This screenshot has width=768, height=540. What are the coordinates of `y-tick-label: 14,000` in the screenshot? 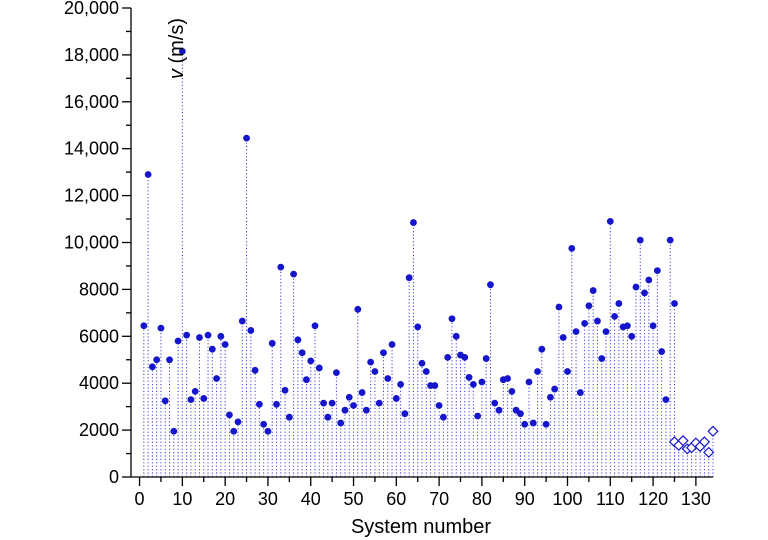 It's located at (91, 149).